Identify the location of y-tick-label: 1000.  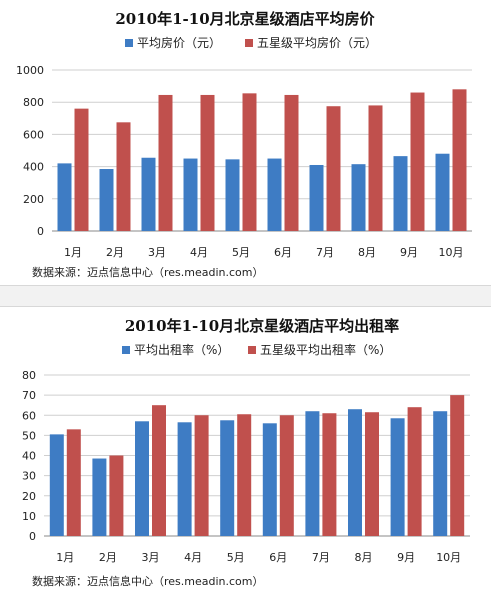
(30, 70).